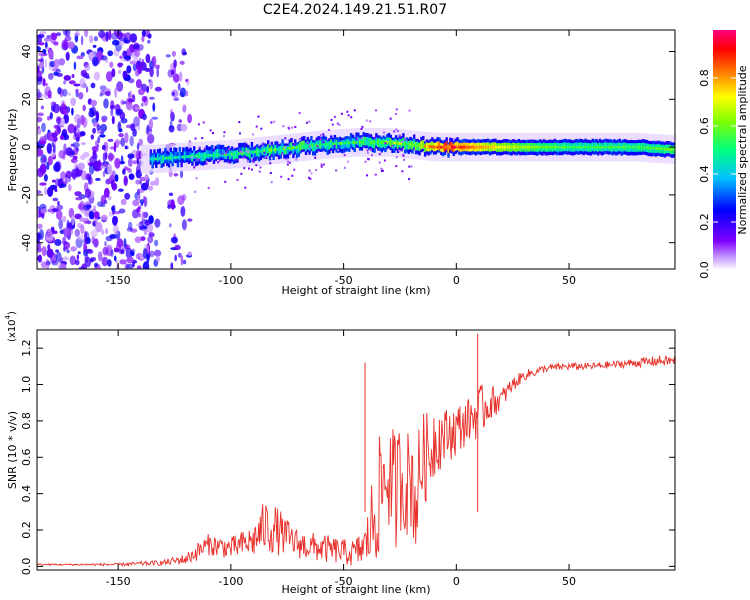  I want to click on colorbar-label: Normalized spectral amplitude, so click(742, 149).